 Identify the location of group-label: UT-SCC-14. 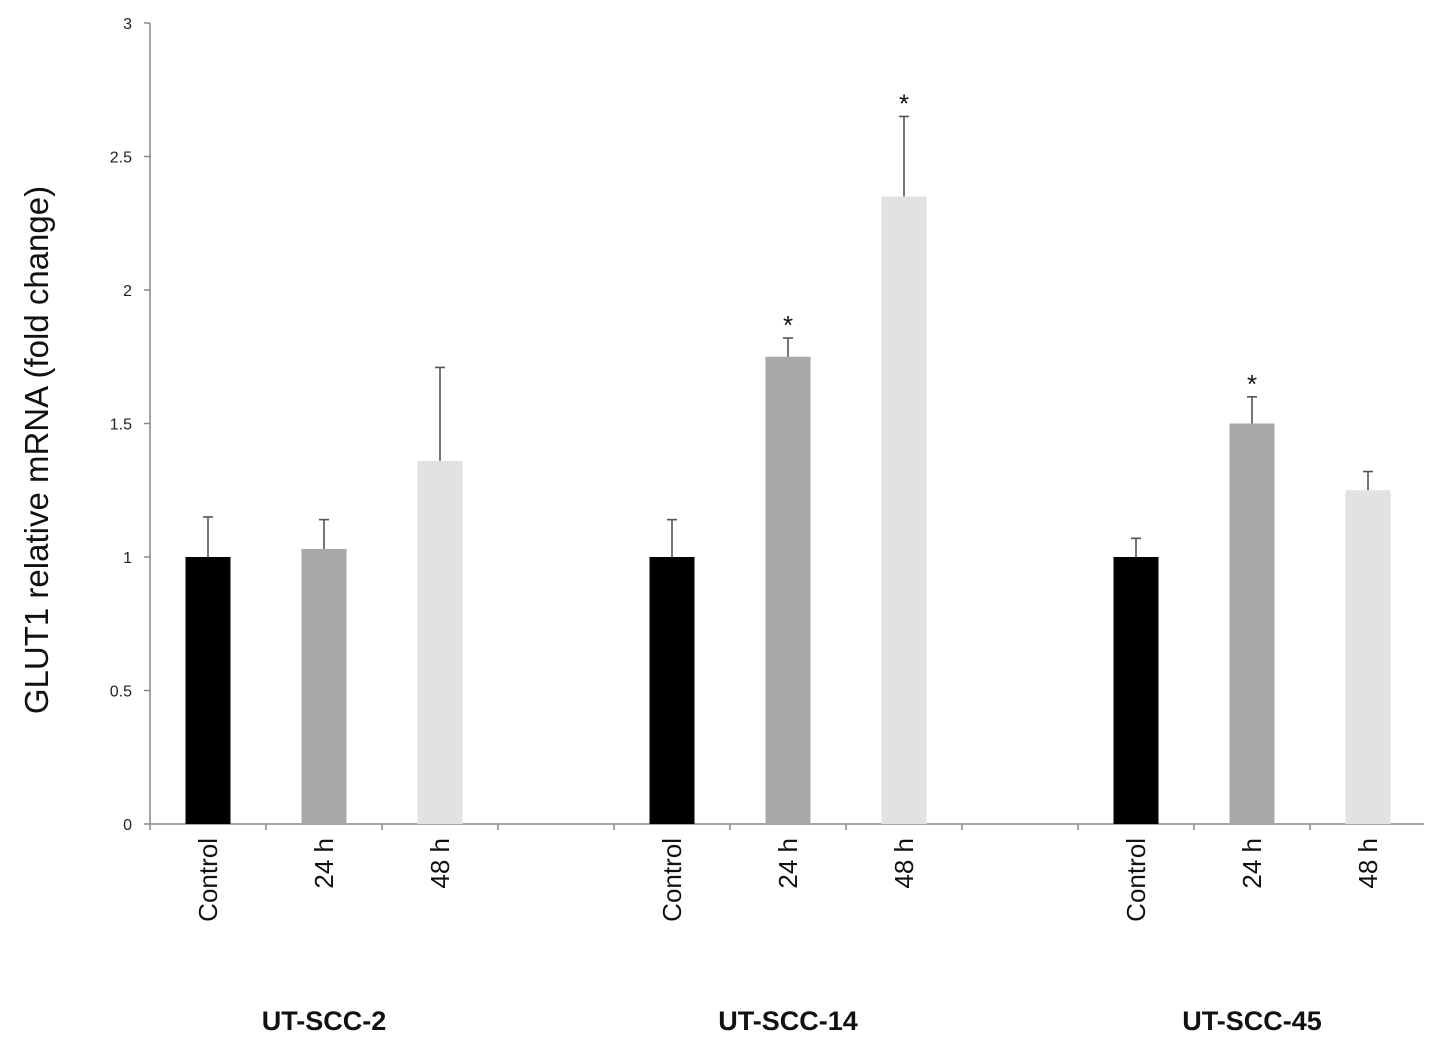
(788, 1021).